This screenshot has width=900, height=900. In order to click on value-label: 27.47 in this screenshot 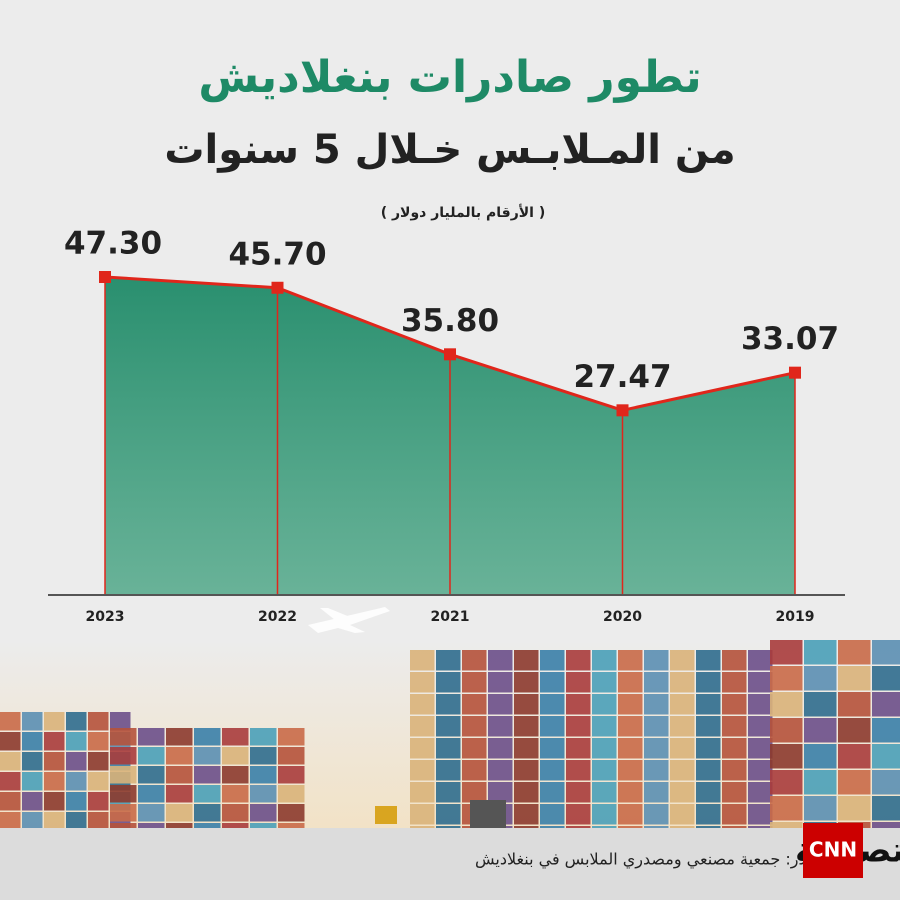, I will do `click(622, 377)`.